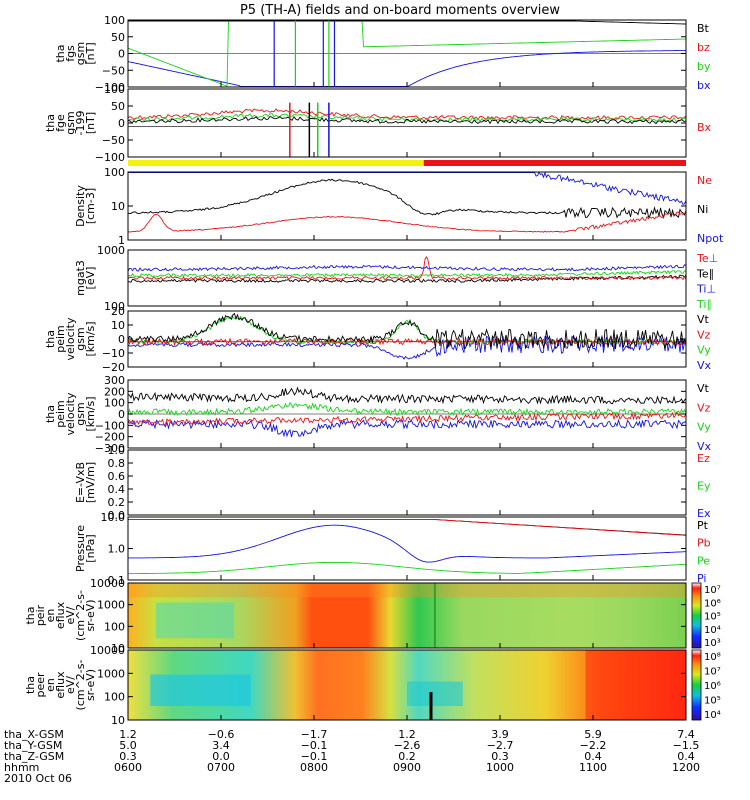 Image resolution: width=750 pixels, height=800 pixels. Describe the element at coordinates (70, 338) in the screenshot. I see `y-axis-label: thapeimvelocitygsm[km/s]` at that location.